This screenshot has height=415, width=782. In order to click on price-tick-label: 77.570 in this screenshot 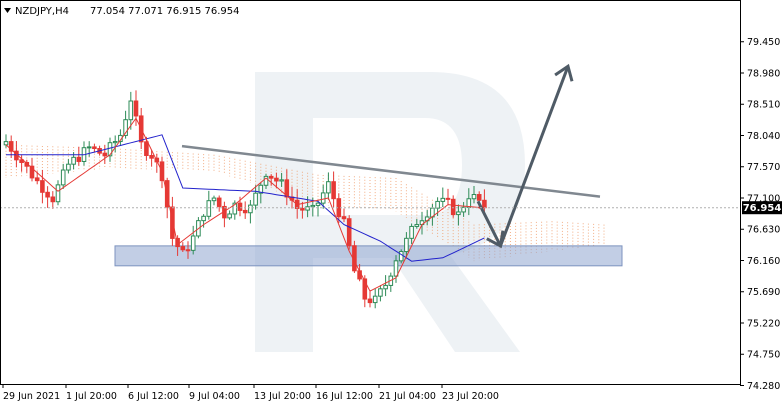, I will do `click(763, 167)`.